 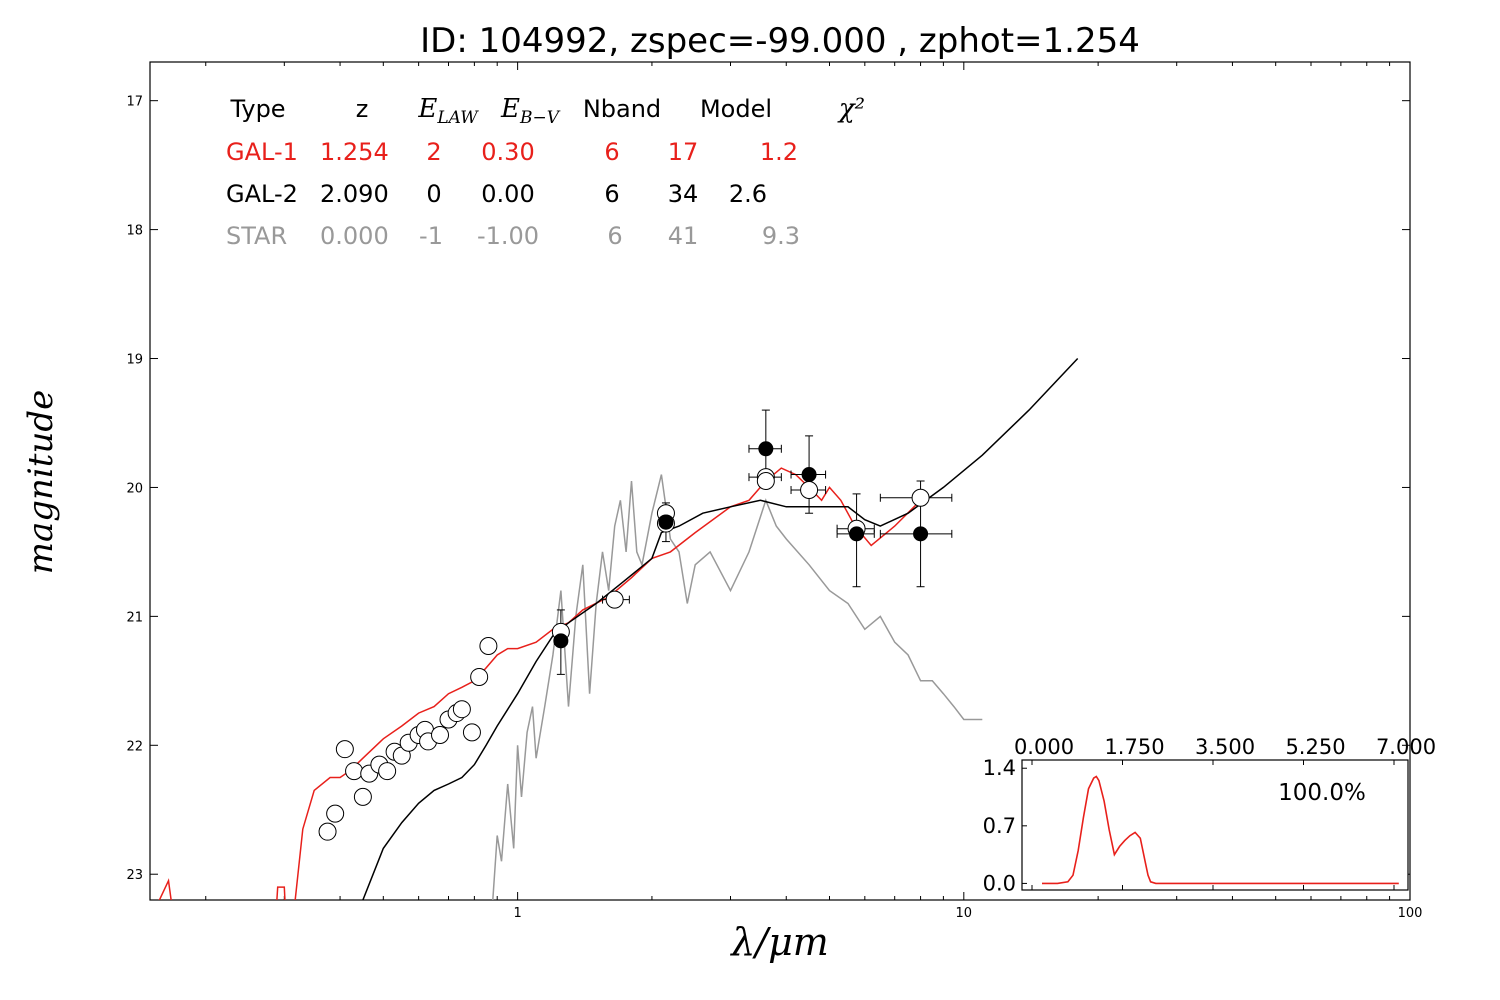 I want to click on y-tick-label: 19, so click(x=134, y=360).